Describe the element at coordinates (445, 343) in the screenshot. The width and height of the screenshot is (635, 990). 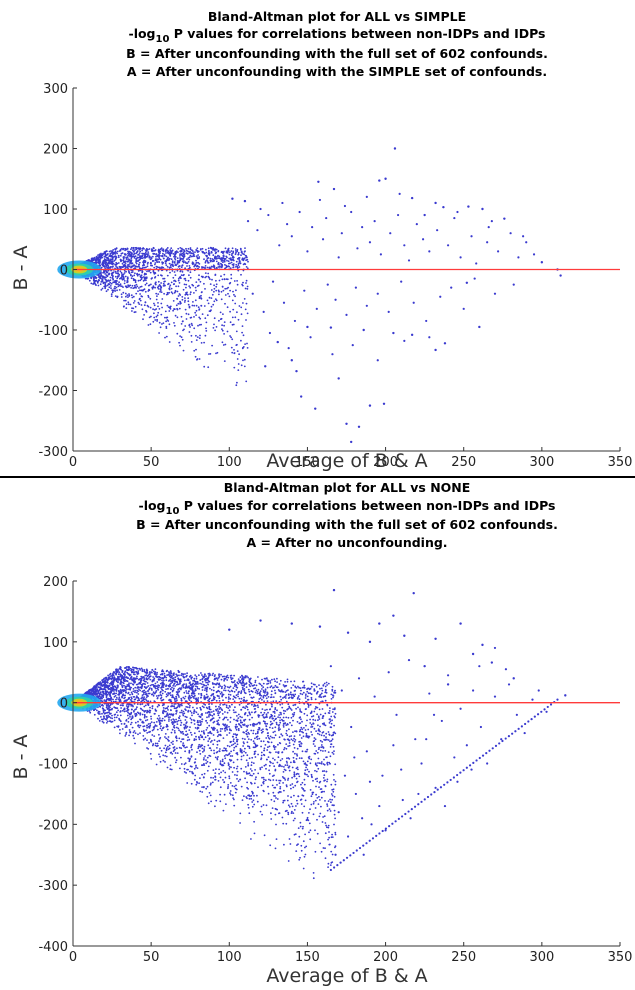
I see `outlier-point` at that location.